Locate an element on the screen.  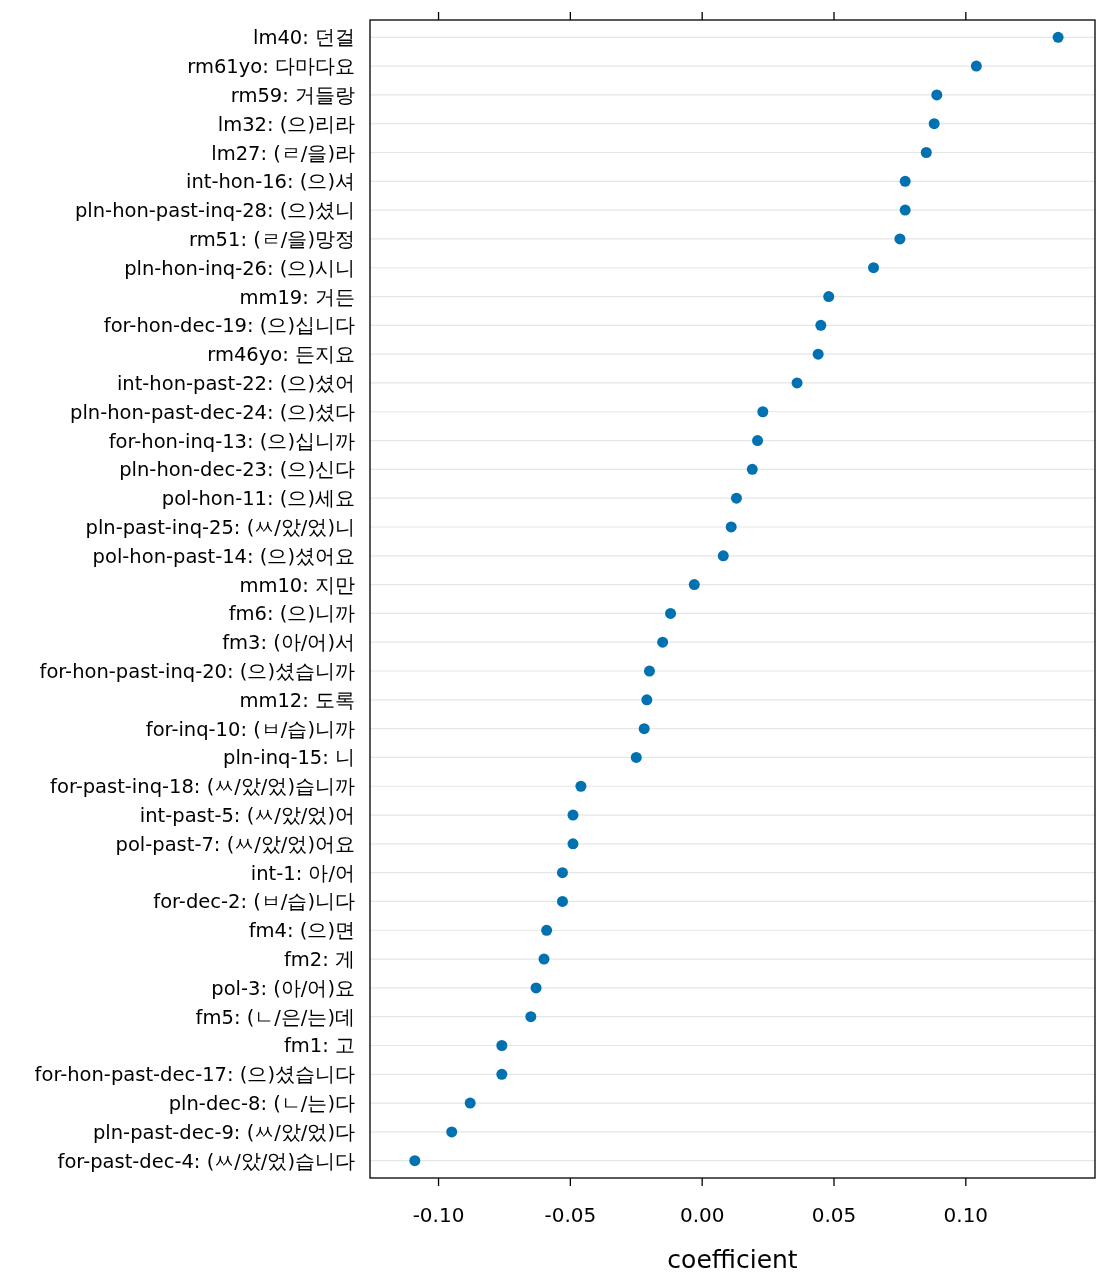
y-tick-label: pln-hon-past-dec-24: (으)셨다 is located at coordinates (212, 412).